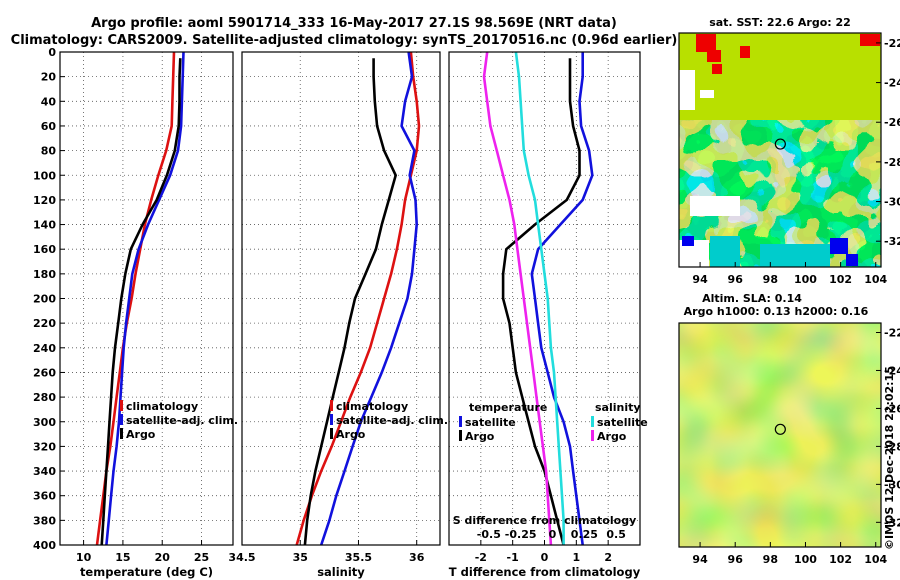 This screenshot has height=580, width=900. I want to click on sla-argo-marker, so click(780, 429).